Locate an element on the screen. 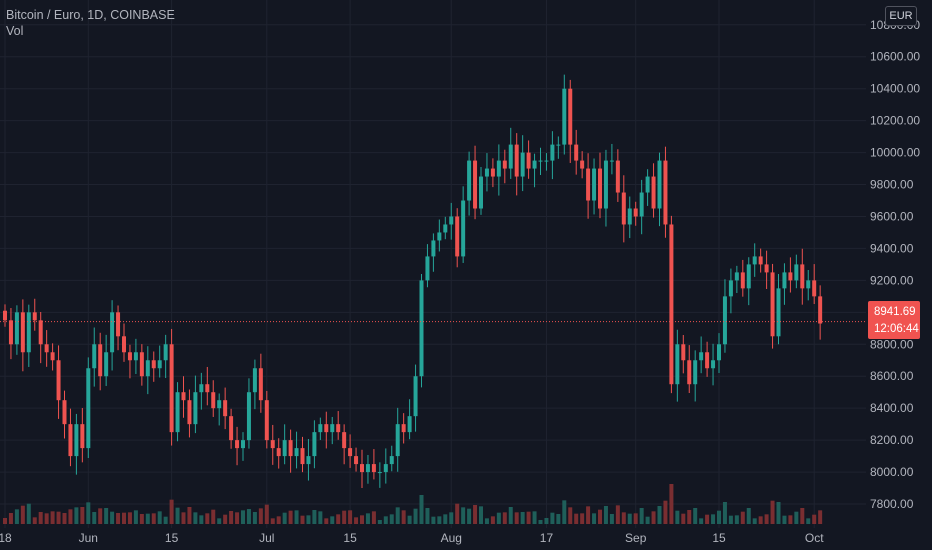 The height and width of the screenshot is (550, 932). y-tick-label: 10000.00 is located at coordinates (895, 153).